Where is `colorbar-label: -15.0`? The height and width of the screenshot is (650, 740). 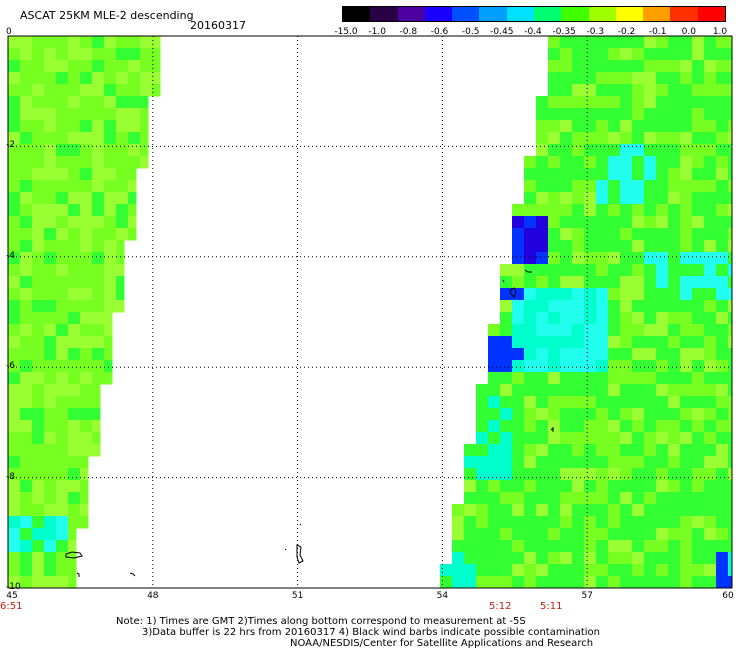
colorbar-label: -15.0 is located at coordinates (346, 32).